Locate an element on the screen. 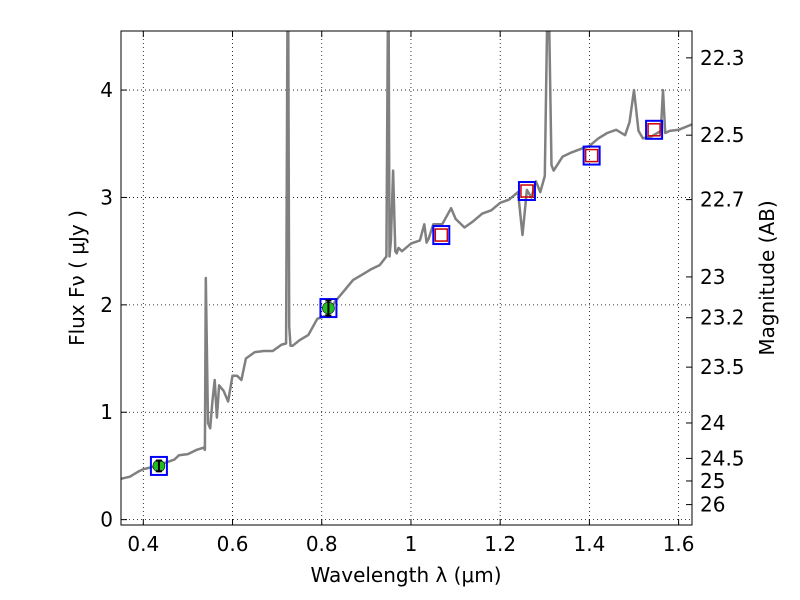  x-tick-label: 1.2 is located at coordinates (500, 544).